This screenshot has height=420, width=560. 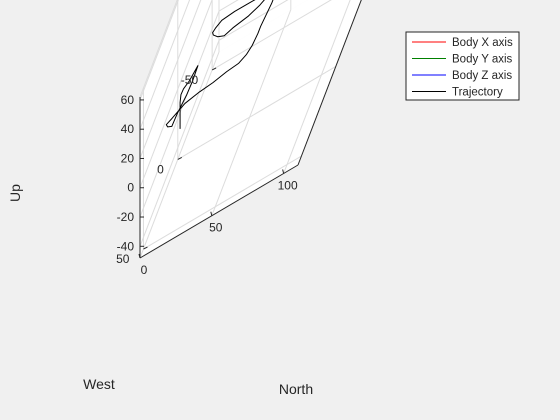 I want to click on up-tick-label: 20, so click(x=128, y=158).